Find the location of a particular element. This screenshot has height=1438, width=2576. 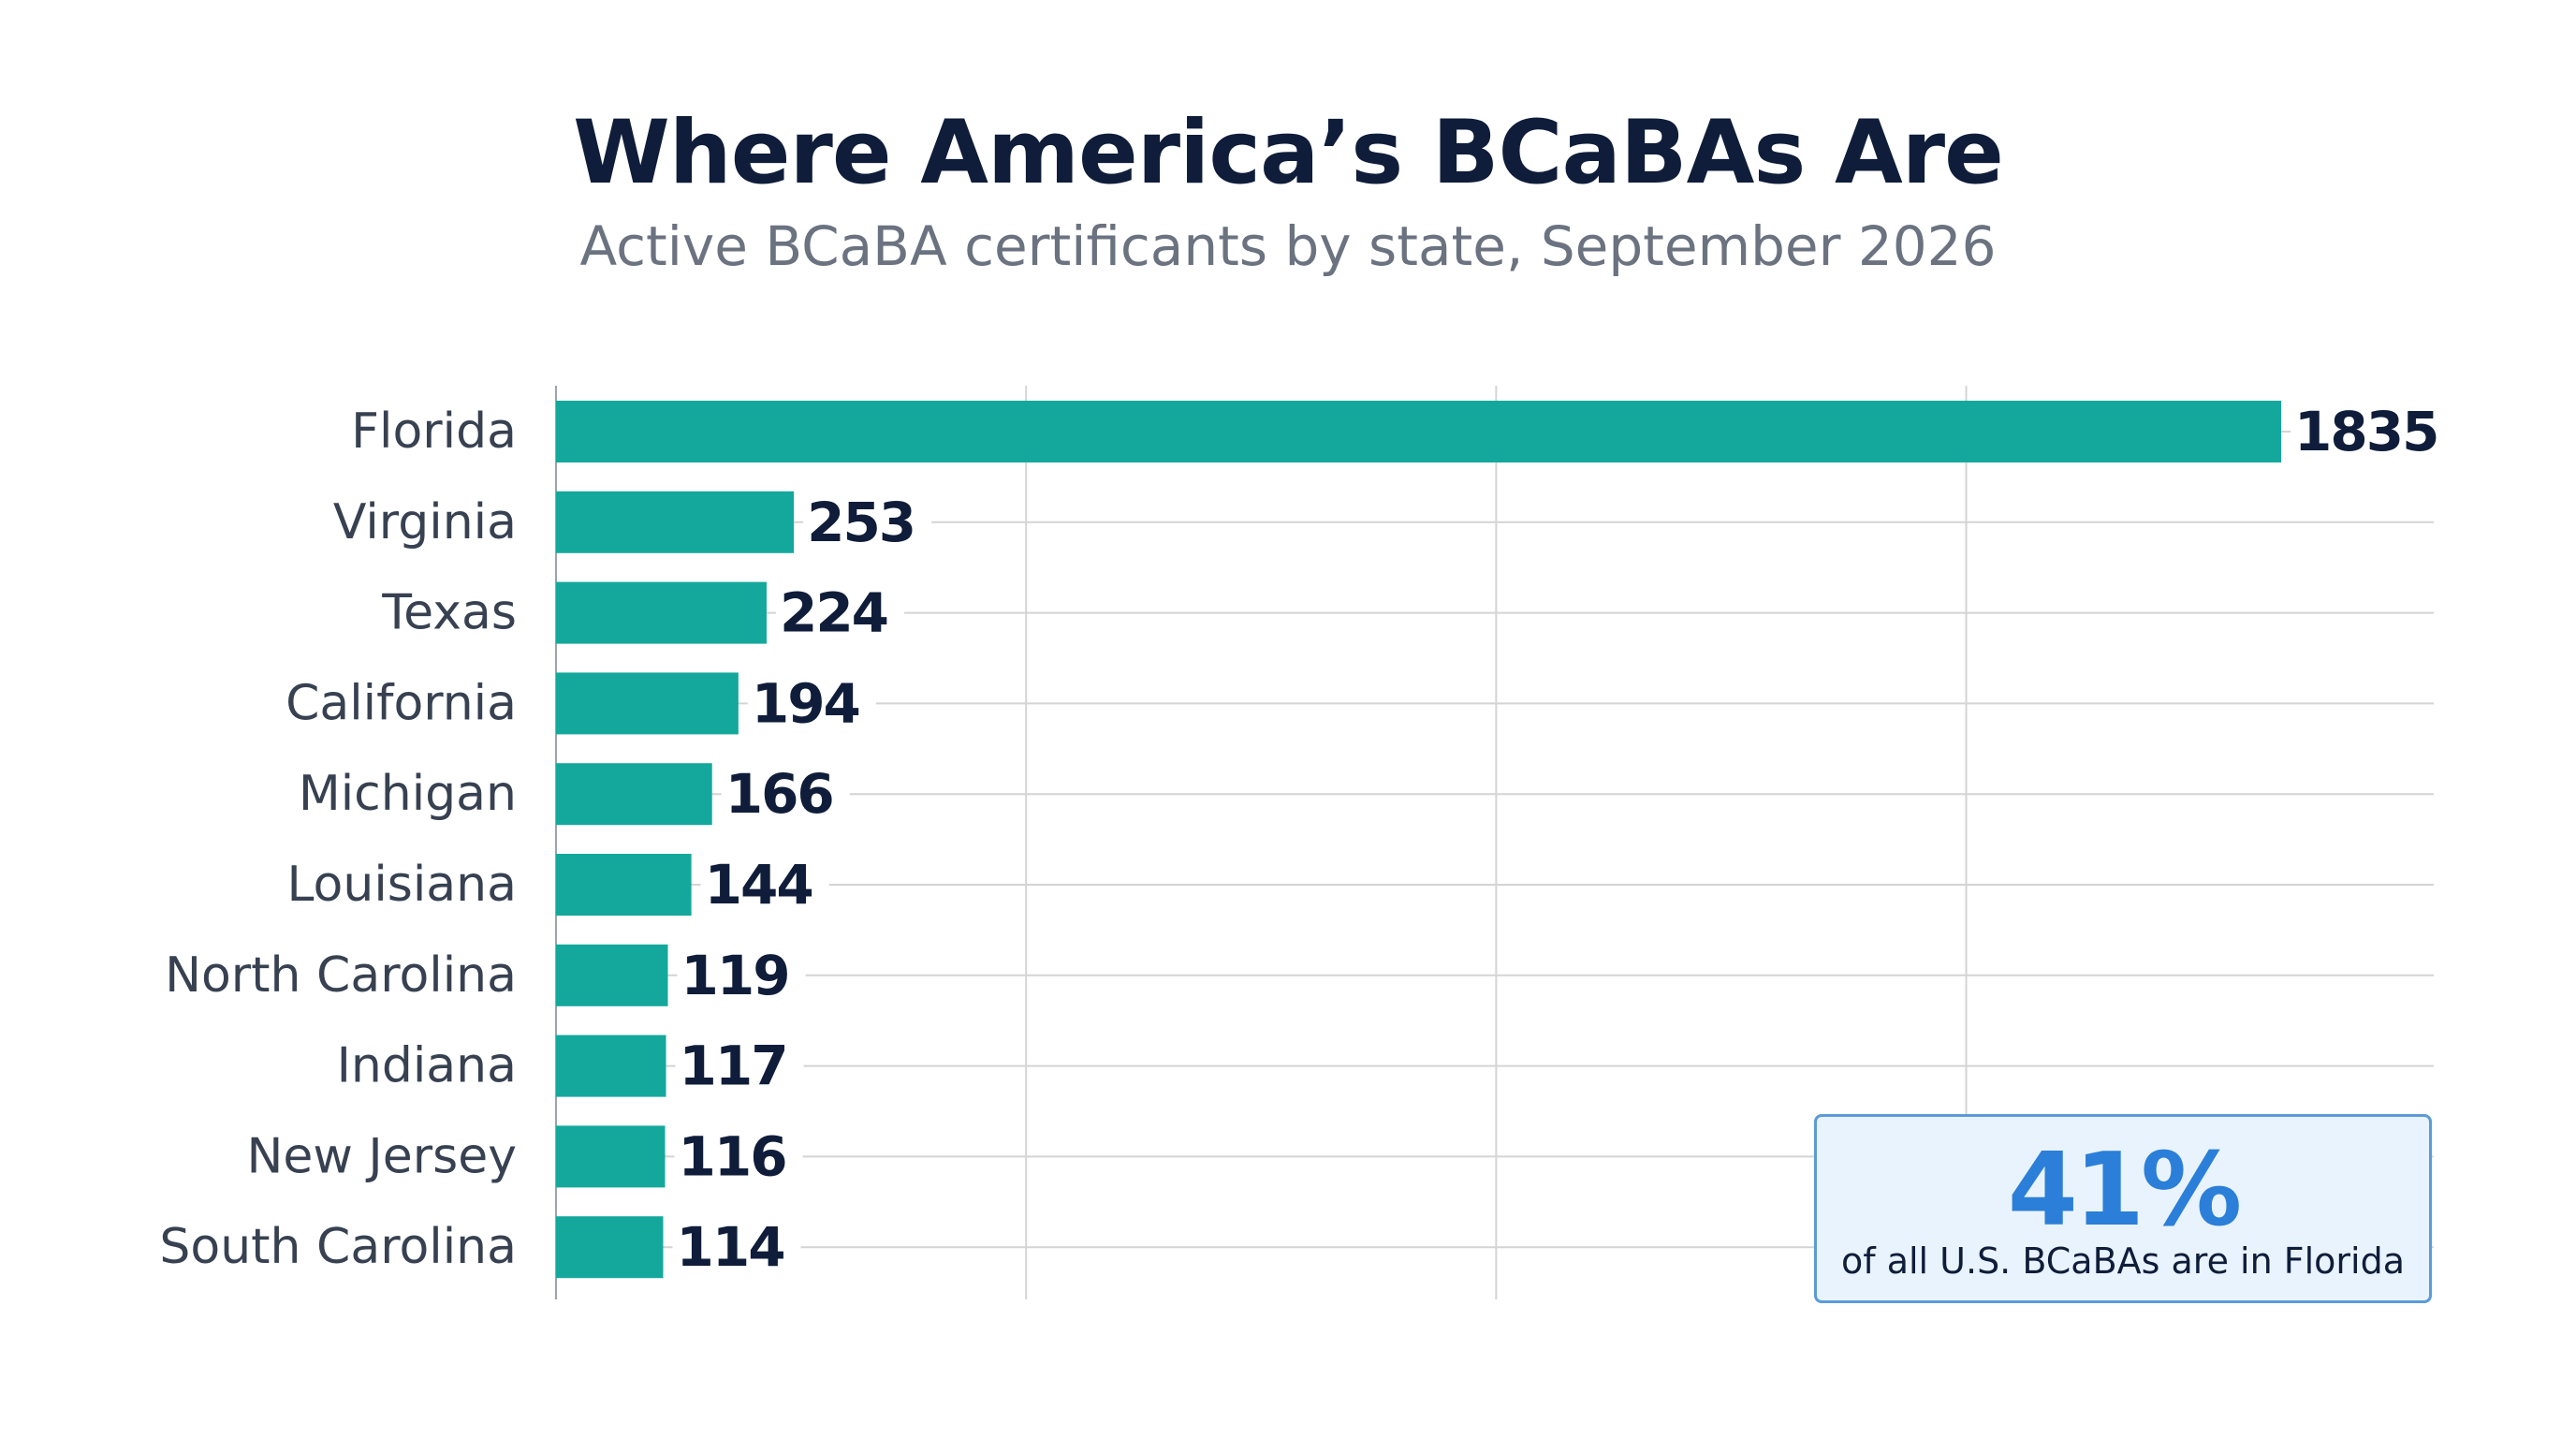

bar-michigan is located at coordinates (634, 794).